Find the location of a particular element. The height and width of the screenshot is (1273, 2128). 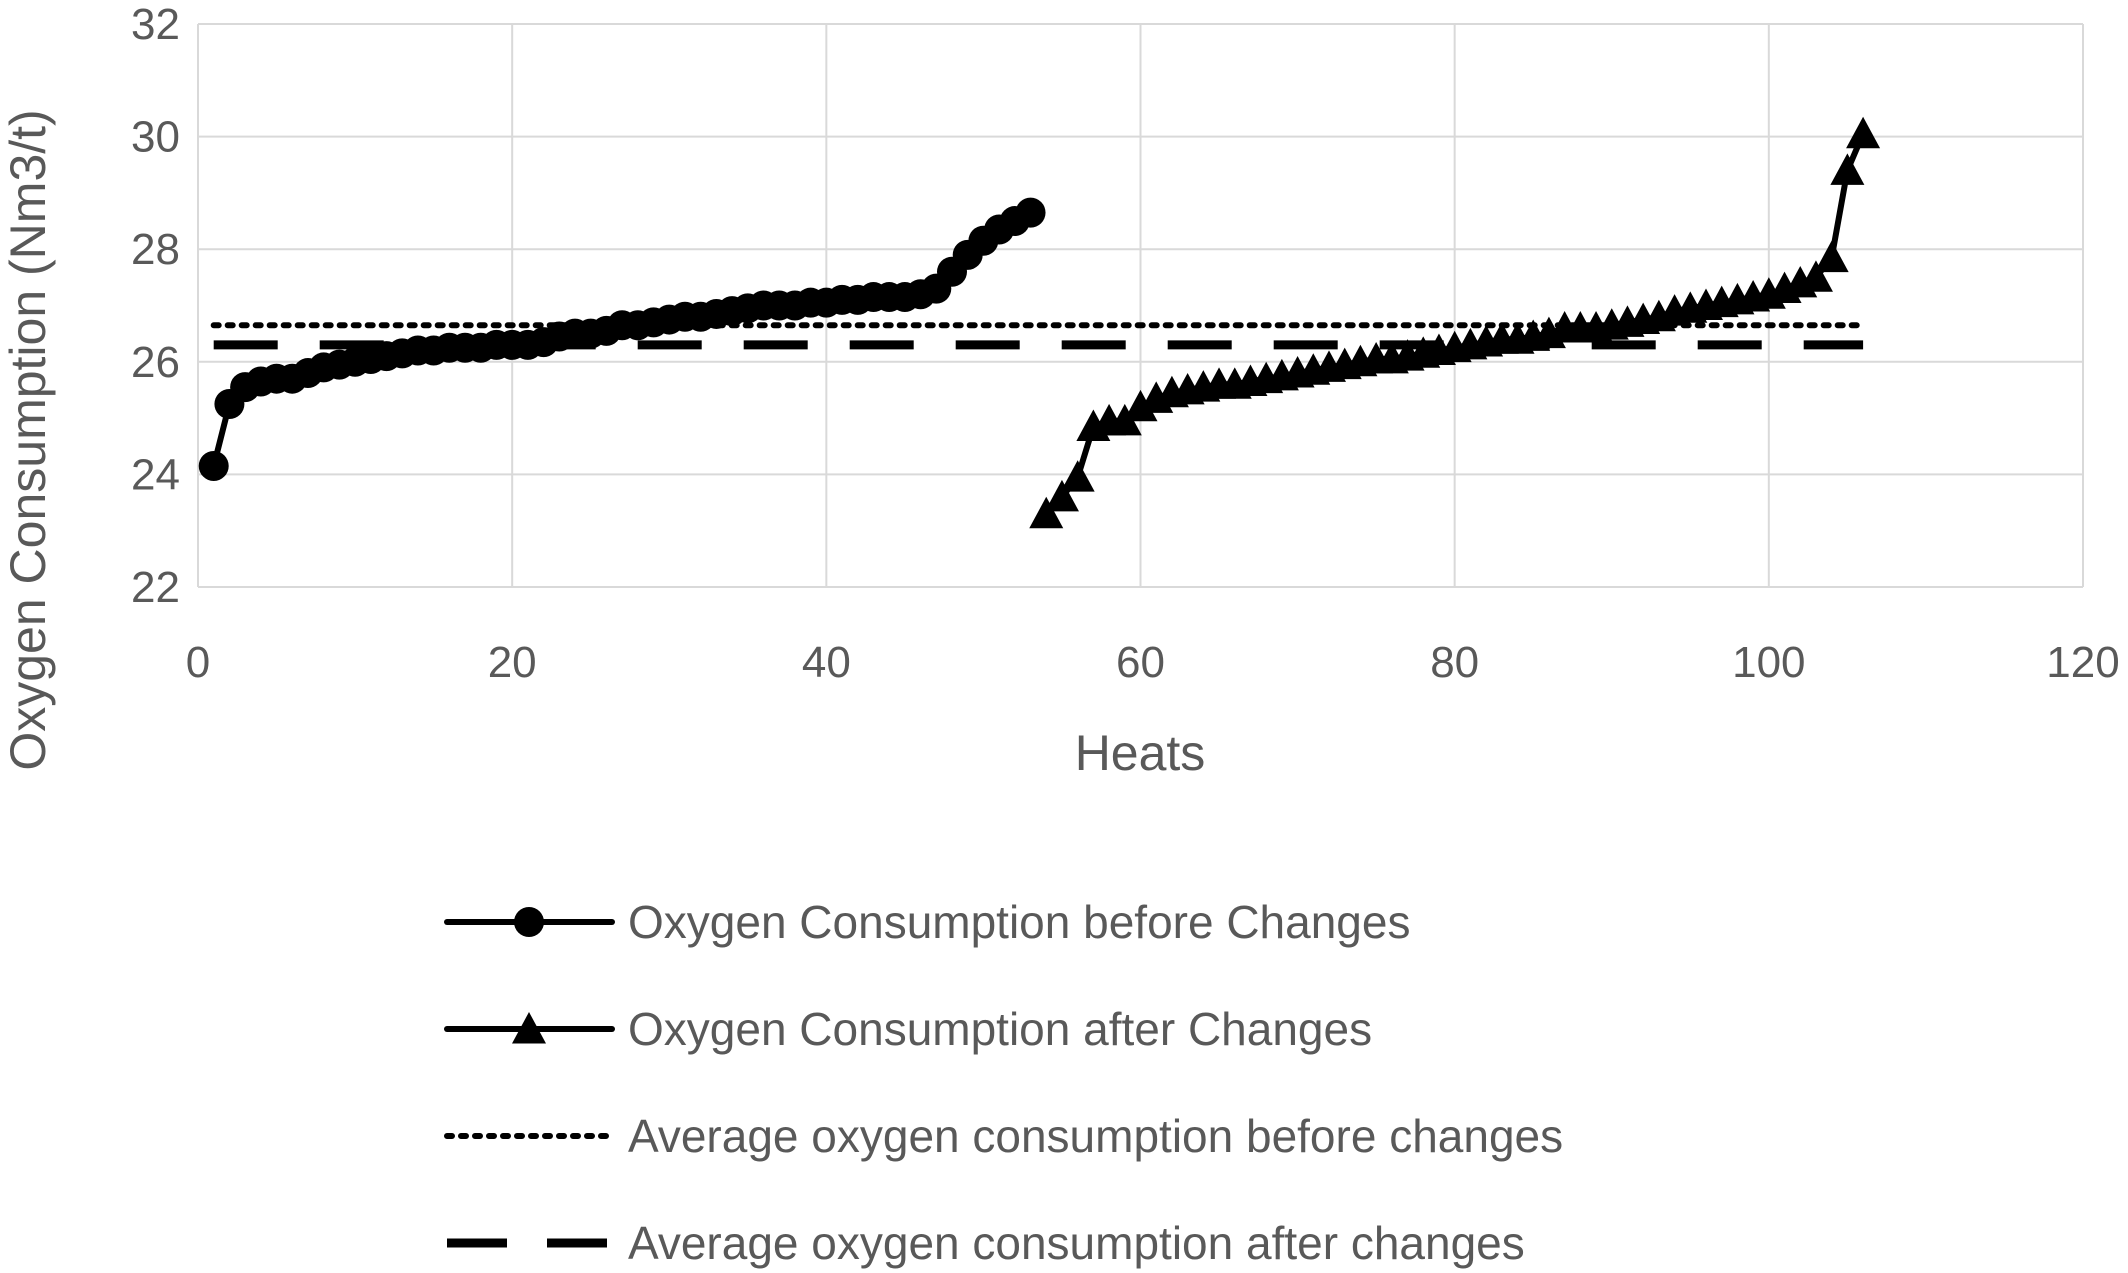

x-tick-label: 40 is located at coordinates (826, 662).